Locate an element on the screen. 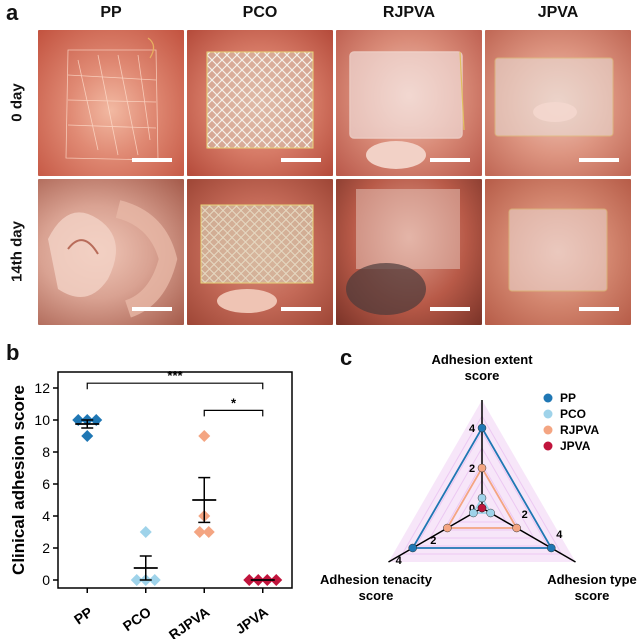  y-tick-label: 6 is located at coordinates (46, 484).